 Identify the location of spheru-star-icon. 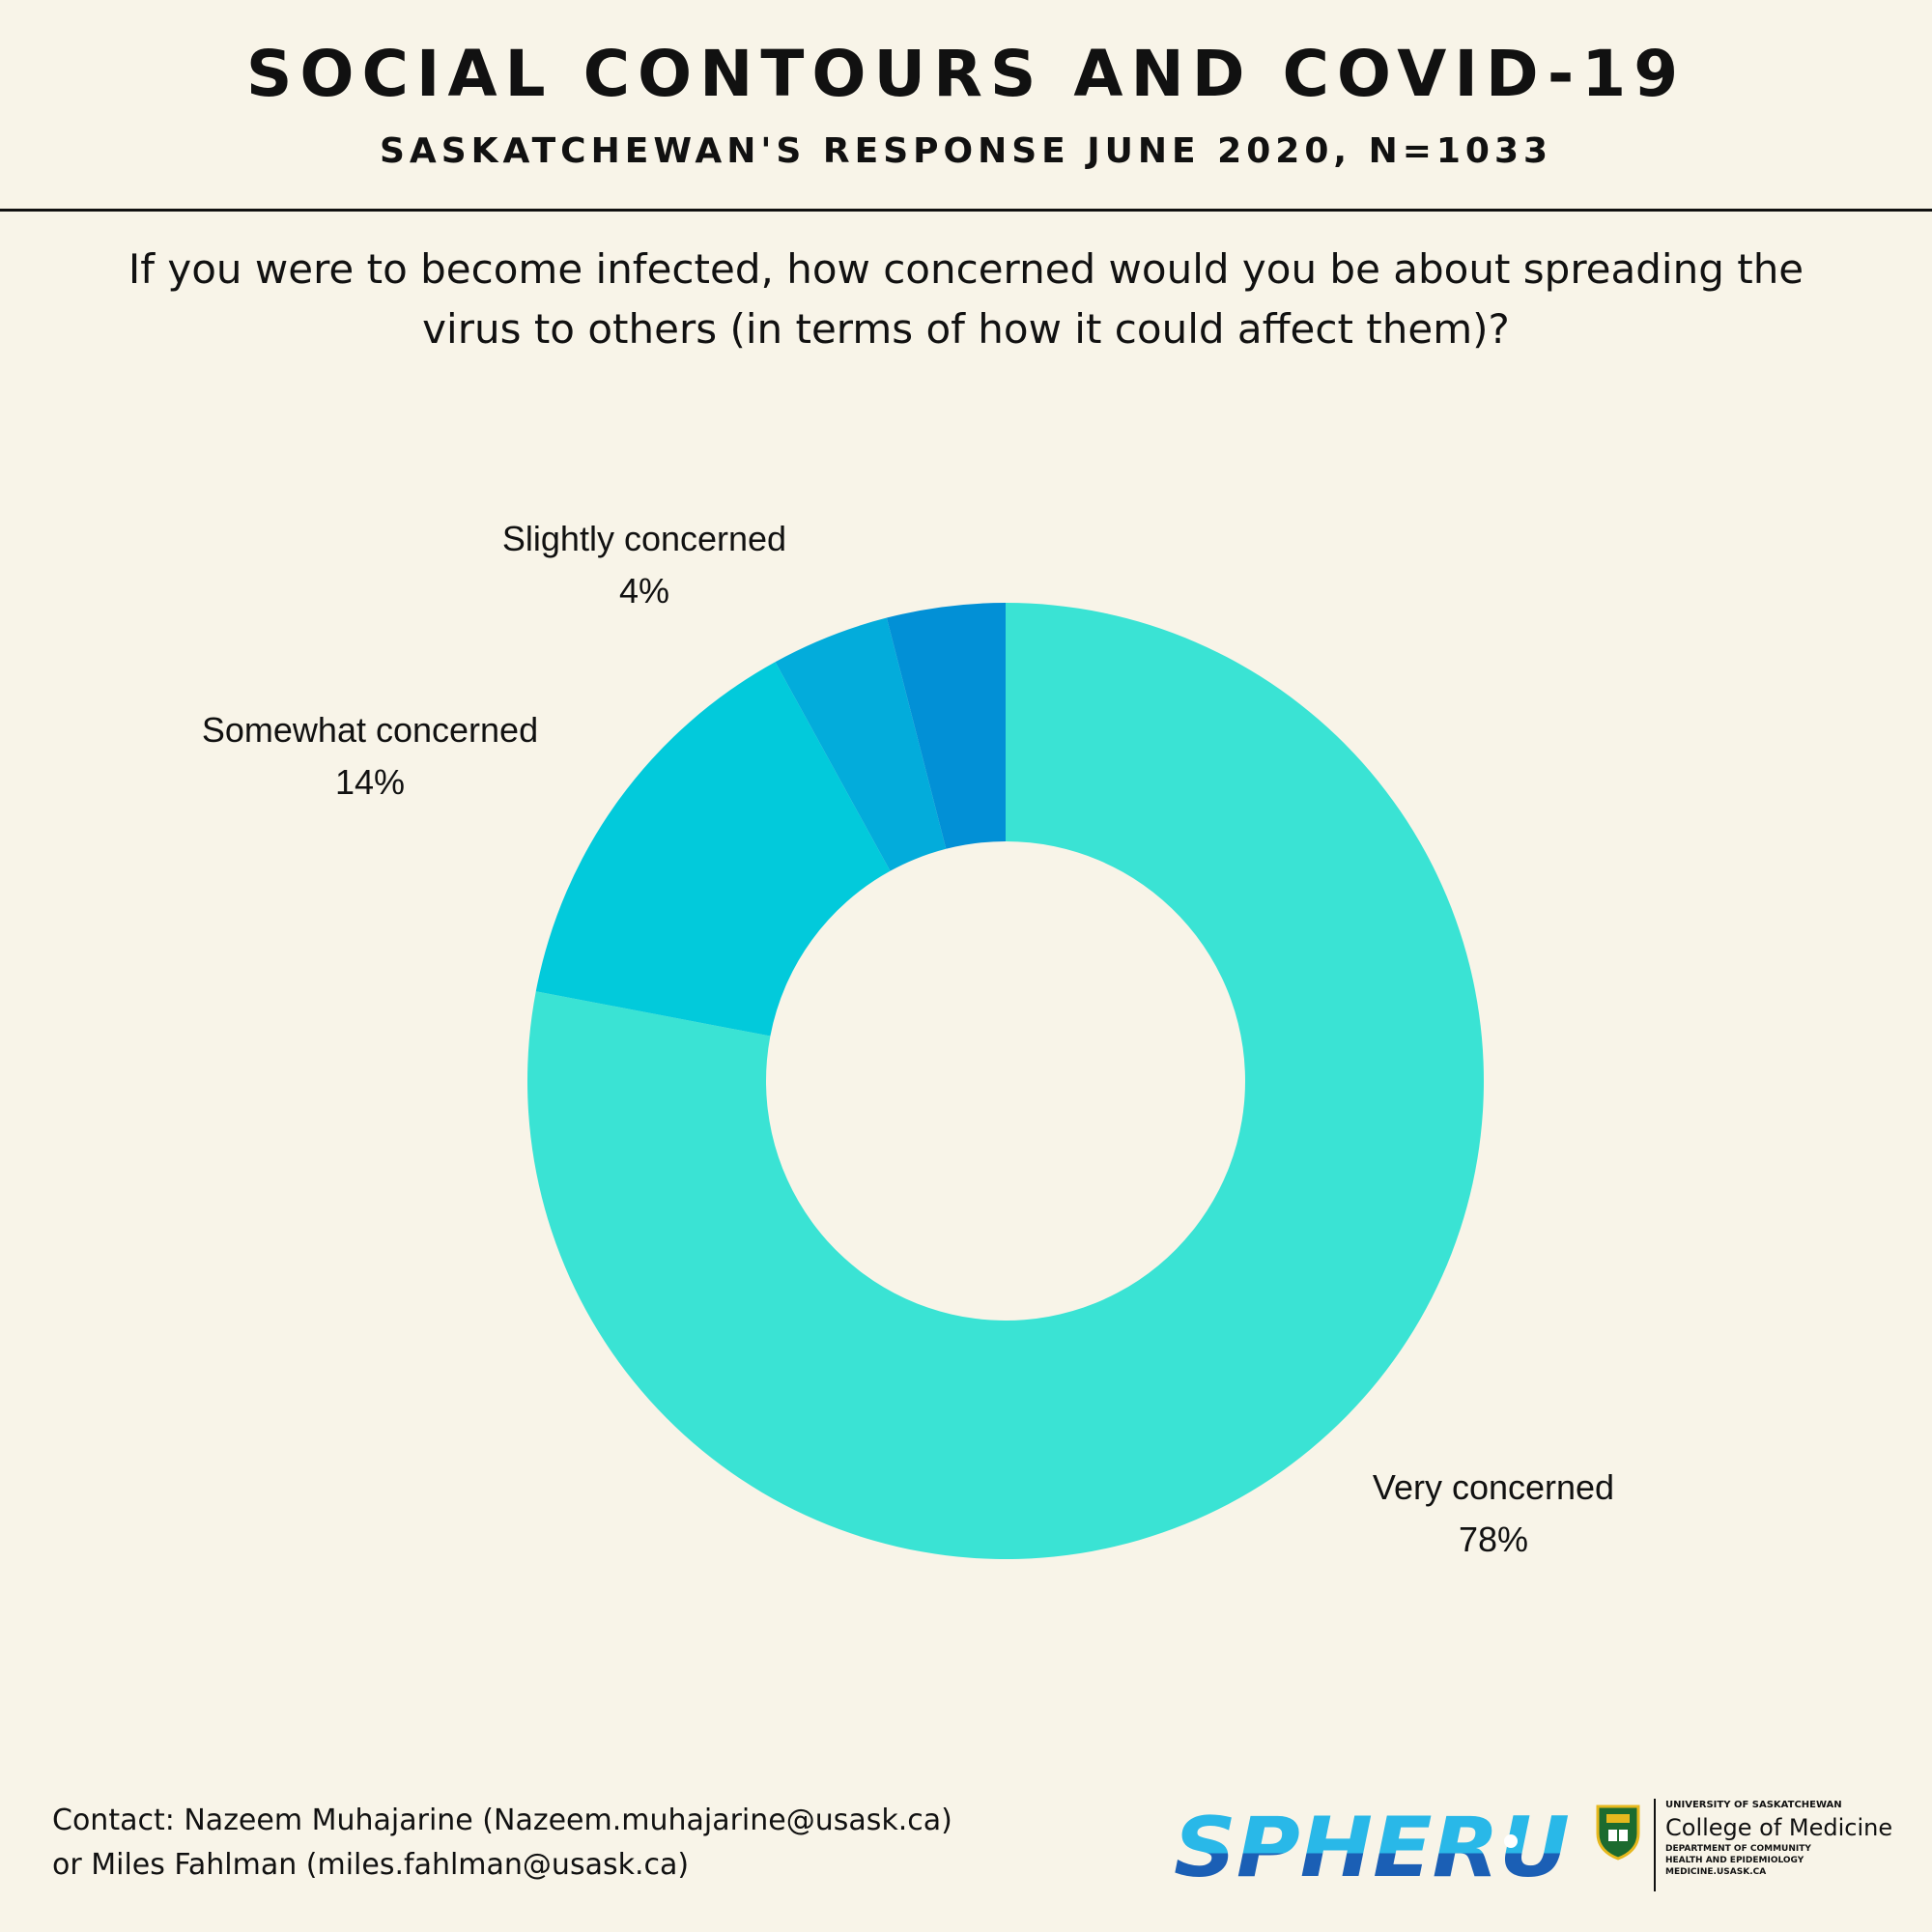
(1511, 1841).